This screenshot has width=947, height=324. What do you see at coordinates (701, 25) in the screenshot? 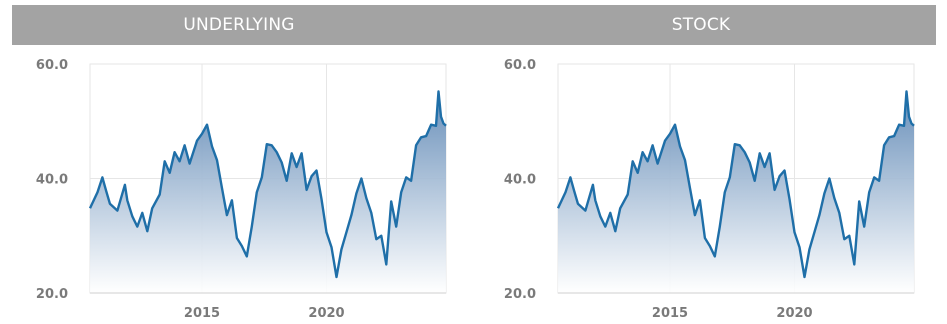
I see `panel-title-stock: STOCK` at bounding box center [701, 25].